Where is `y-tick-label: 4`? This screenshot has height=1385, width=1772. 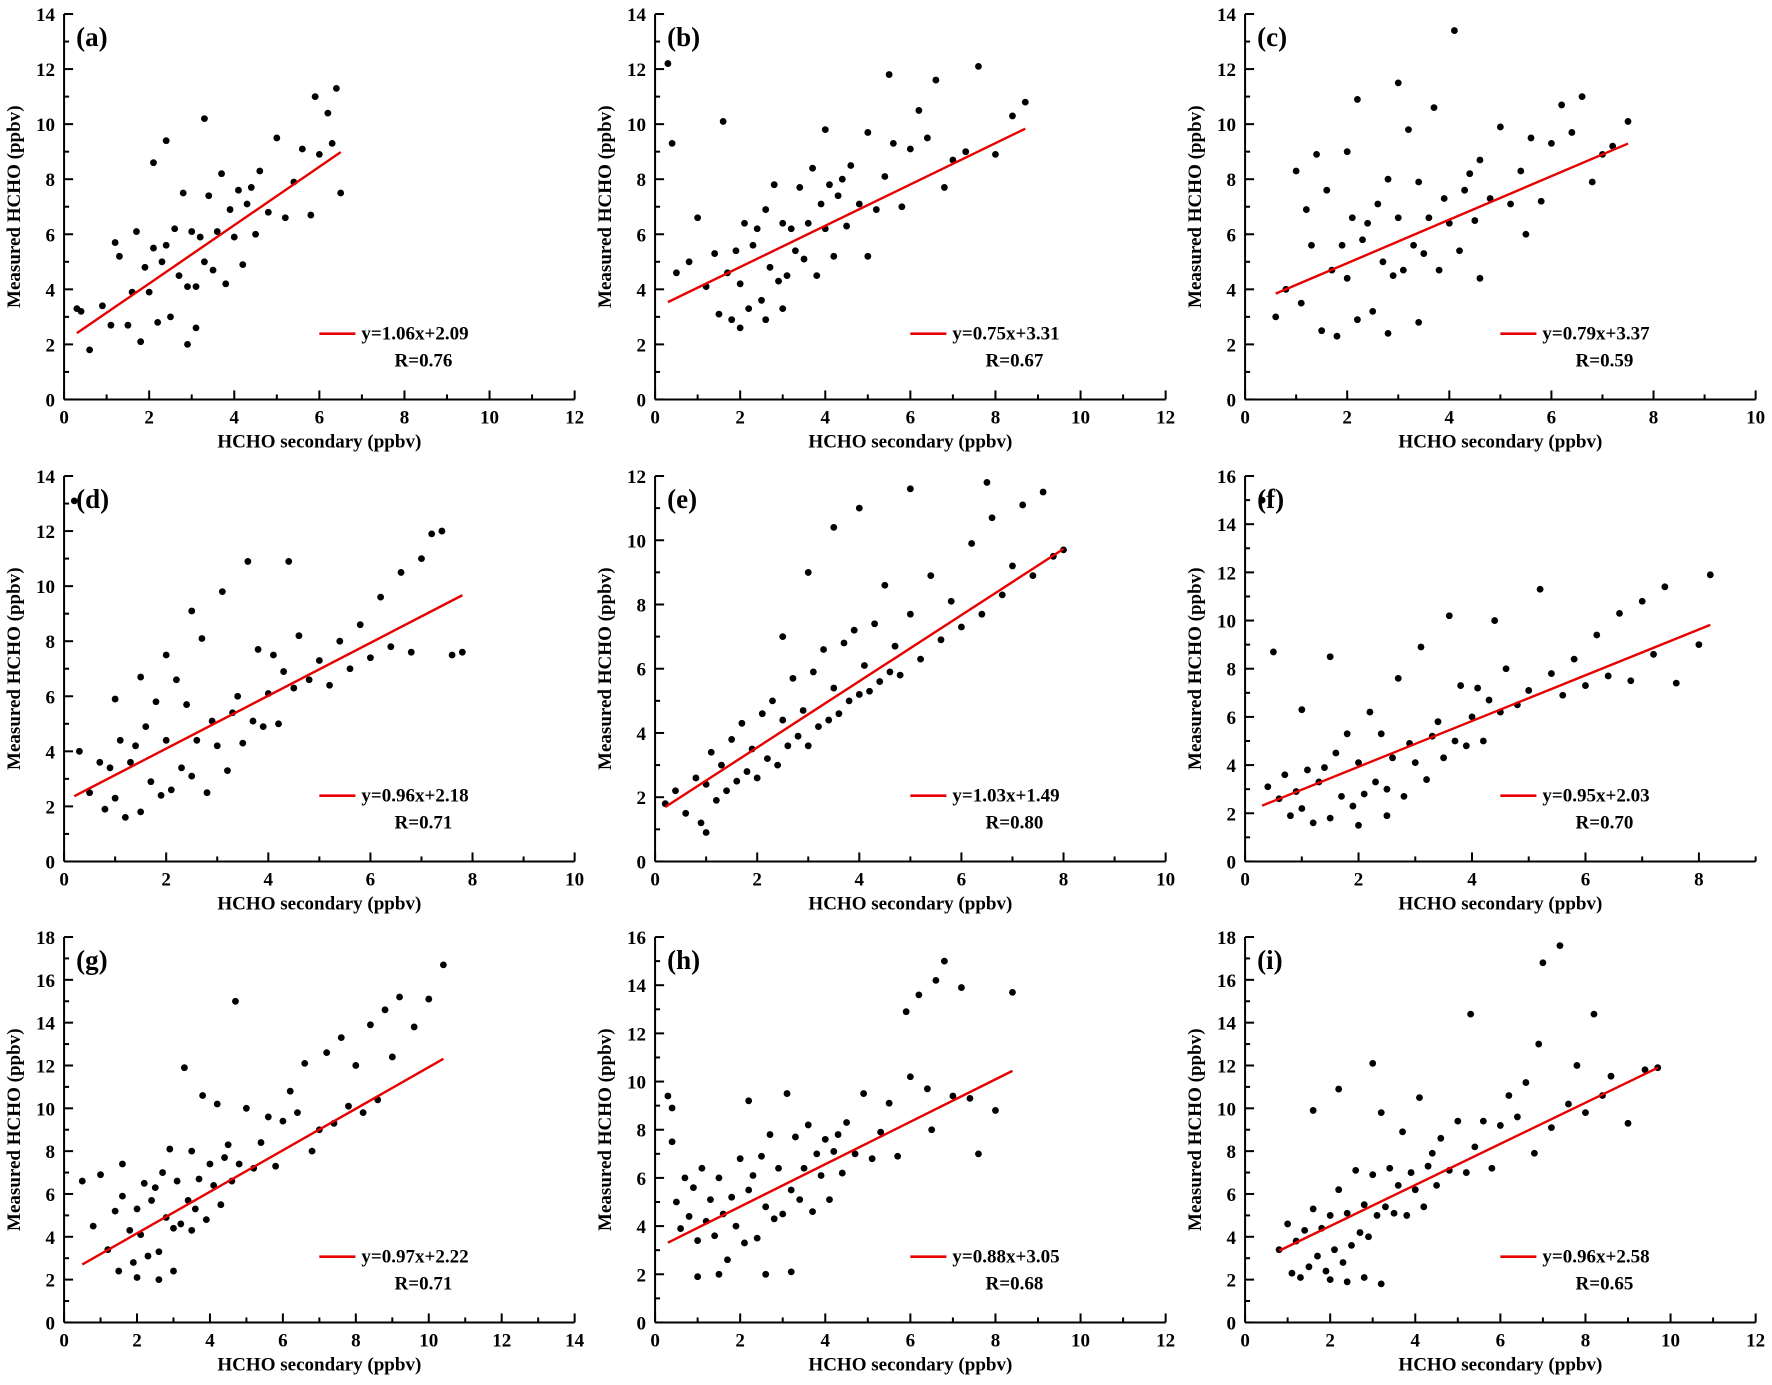 y-tick-label: 4 is located at coordinates (1232, 290).